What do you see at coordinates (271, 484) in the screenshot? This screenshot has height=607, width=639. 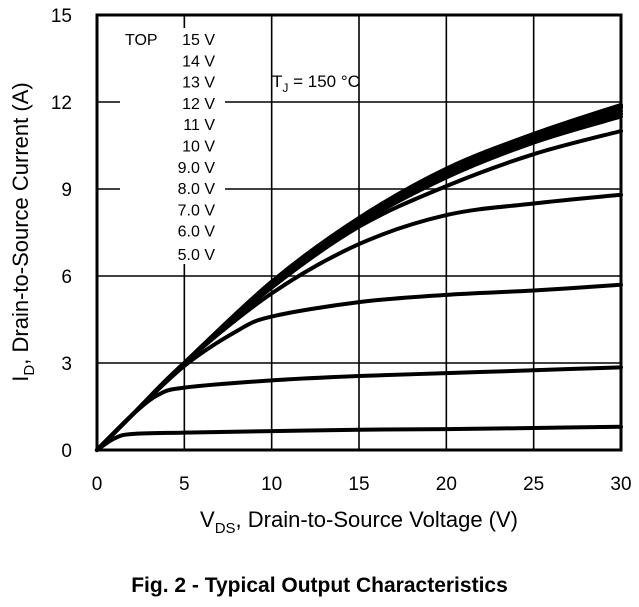 I see `x-tick-label: 10` at bounding box center [271, 484].